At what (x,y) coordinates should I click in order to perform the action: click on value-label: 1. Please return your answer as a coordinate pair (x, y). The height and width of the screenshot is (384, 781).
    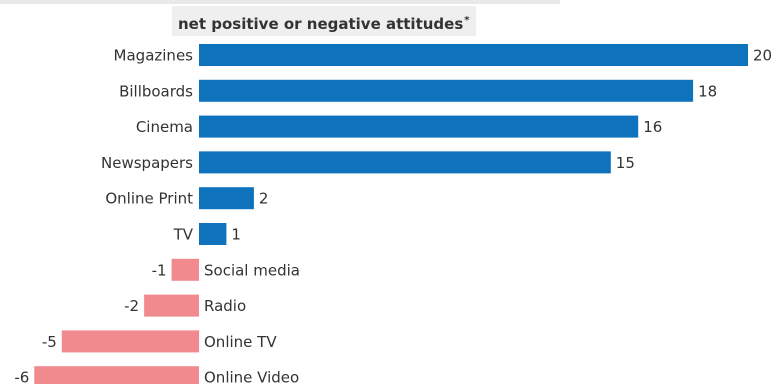
    Looking at the image, I should click on (236, 235).